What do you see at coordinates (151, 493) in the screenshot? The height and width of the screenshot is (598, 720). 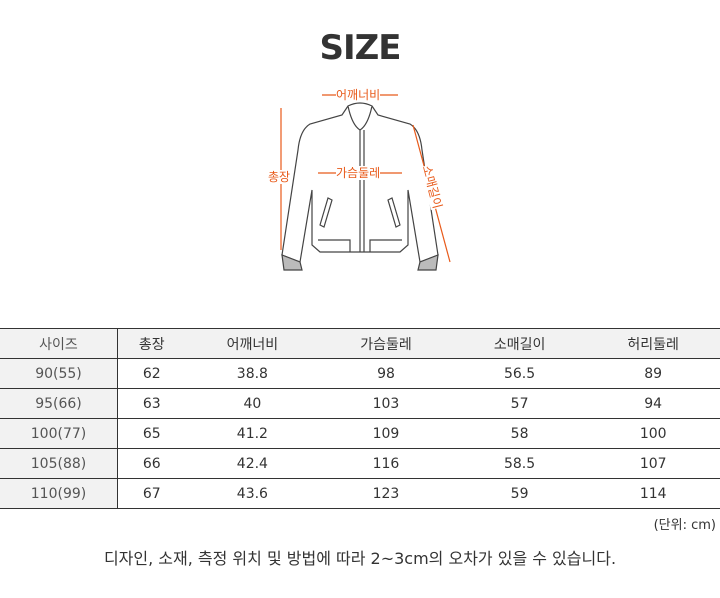 I see `cell: 67` at bounding box center [151, 493].